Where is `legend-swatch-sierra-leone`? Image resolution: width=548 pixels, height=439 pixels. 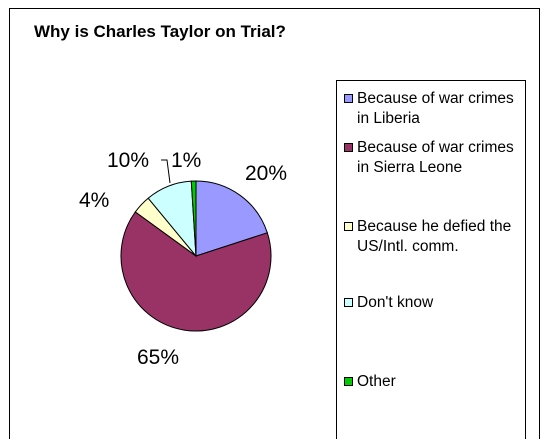
legend-swatch-sierra-leone is located at coordinates (348, 147).